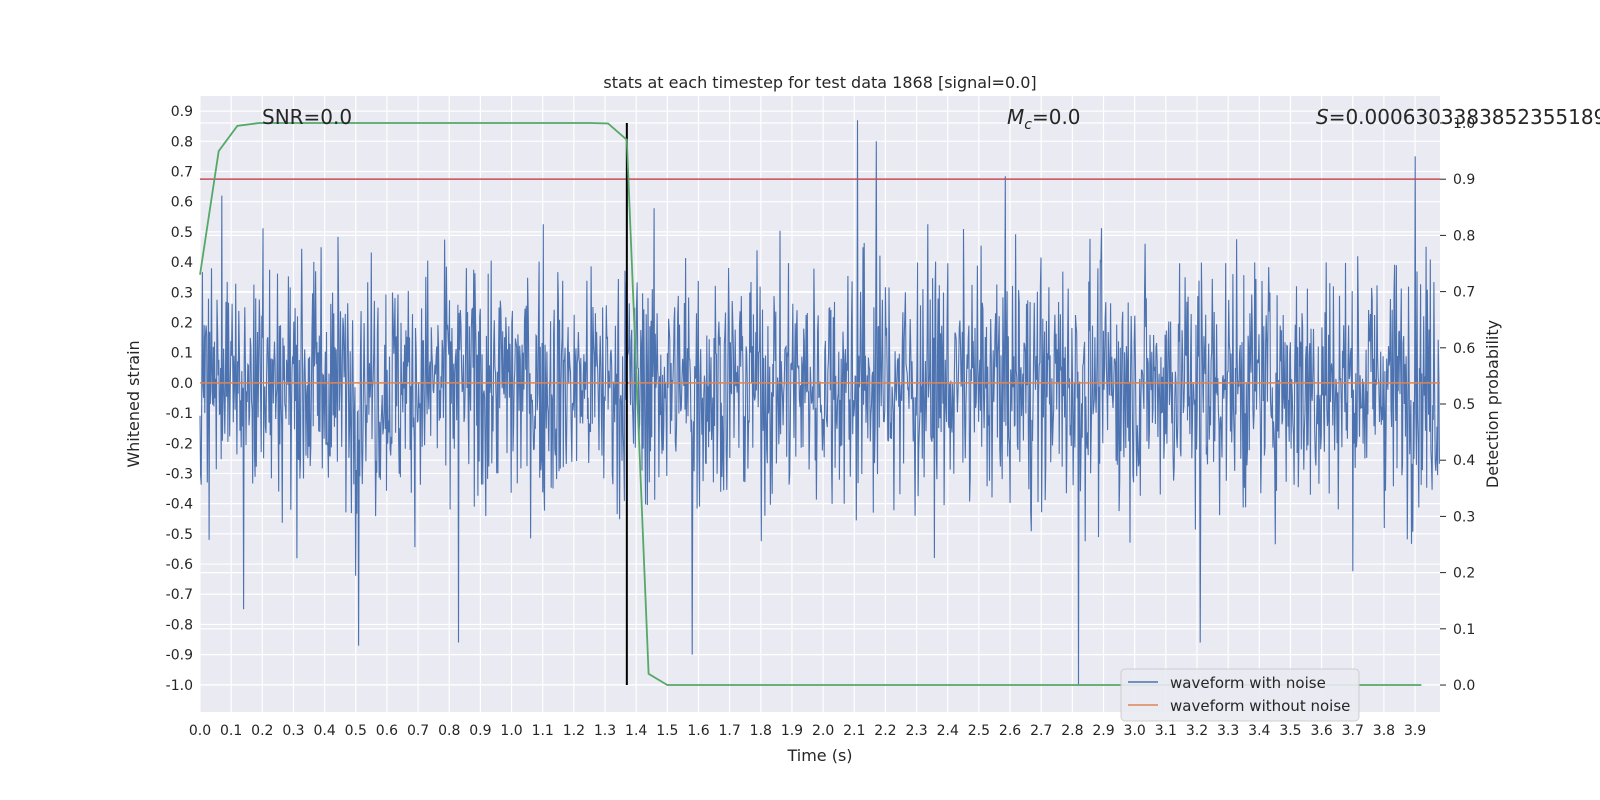  Describe the element at coordinates (179, 535) in the screenshot. I see `y-left-tick-label: -0.5` at that location.